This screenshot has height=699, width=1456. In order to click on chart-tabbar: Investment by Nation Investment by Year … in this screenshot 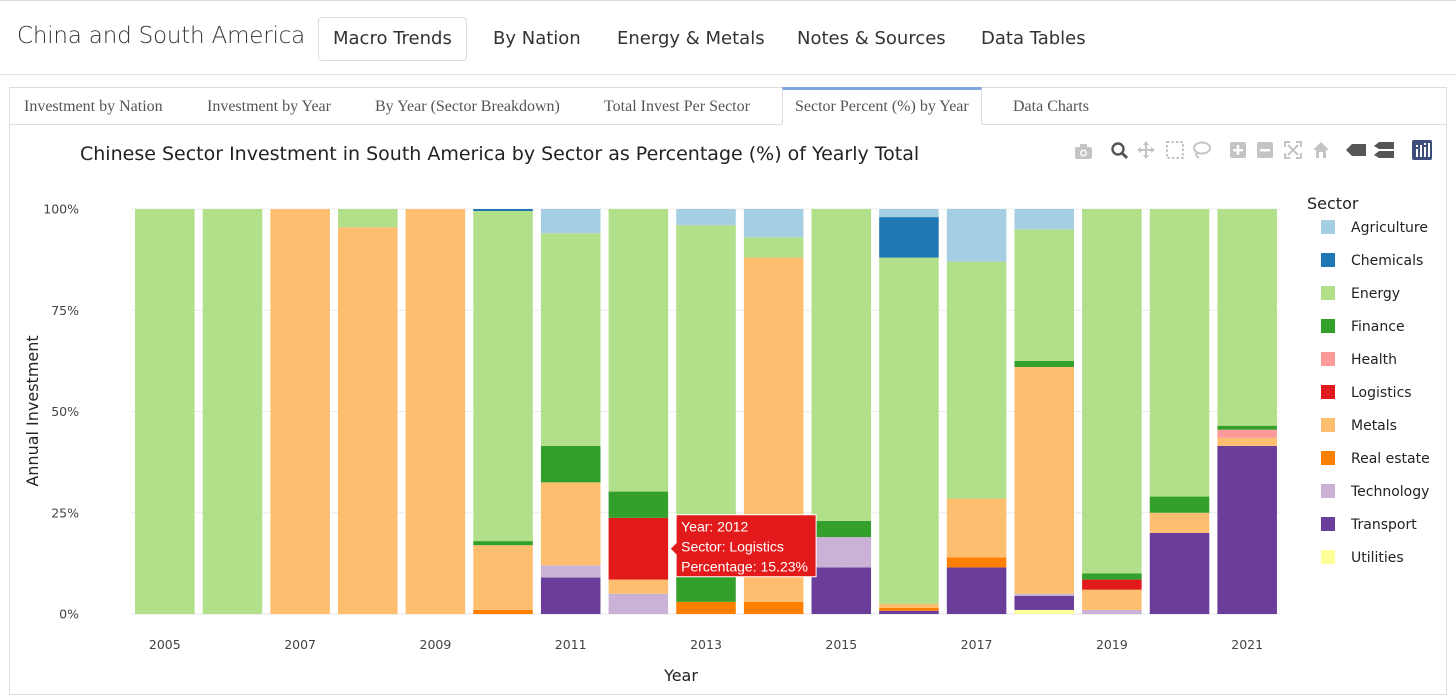, I will do `click(728, 106)`.